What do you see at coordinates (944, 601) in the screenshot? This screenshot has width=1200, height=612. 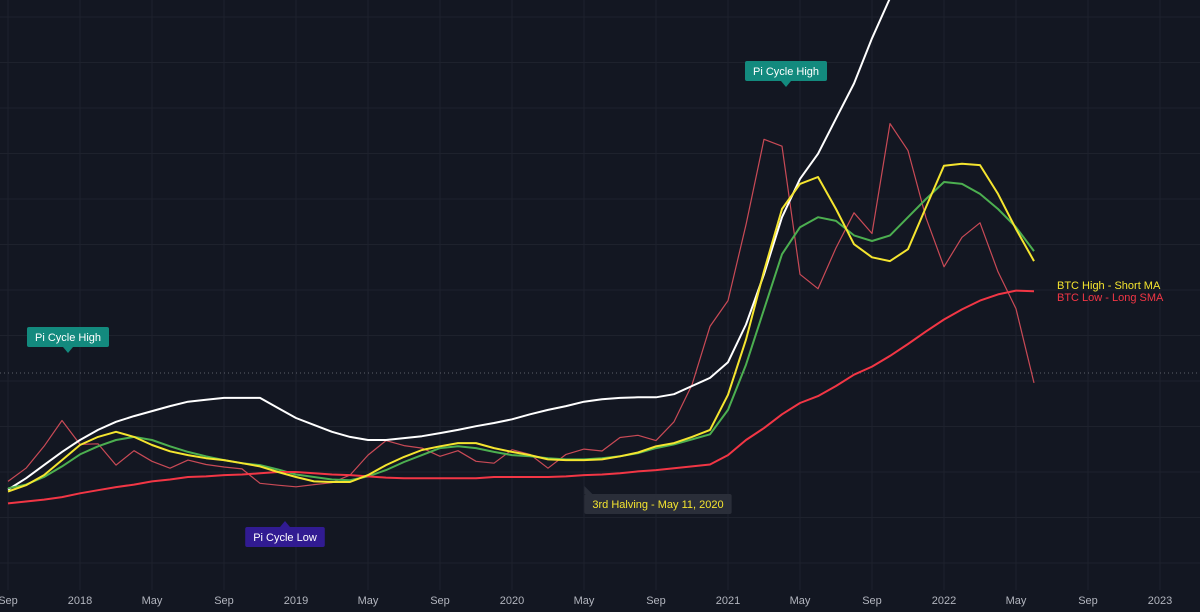 I see `x-tick-label: 2022` at bounding box center [944, 601].